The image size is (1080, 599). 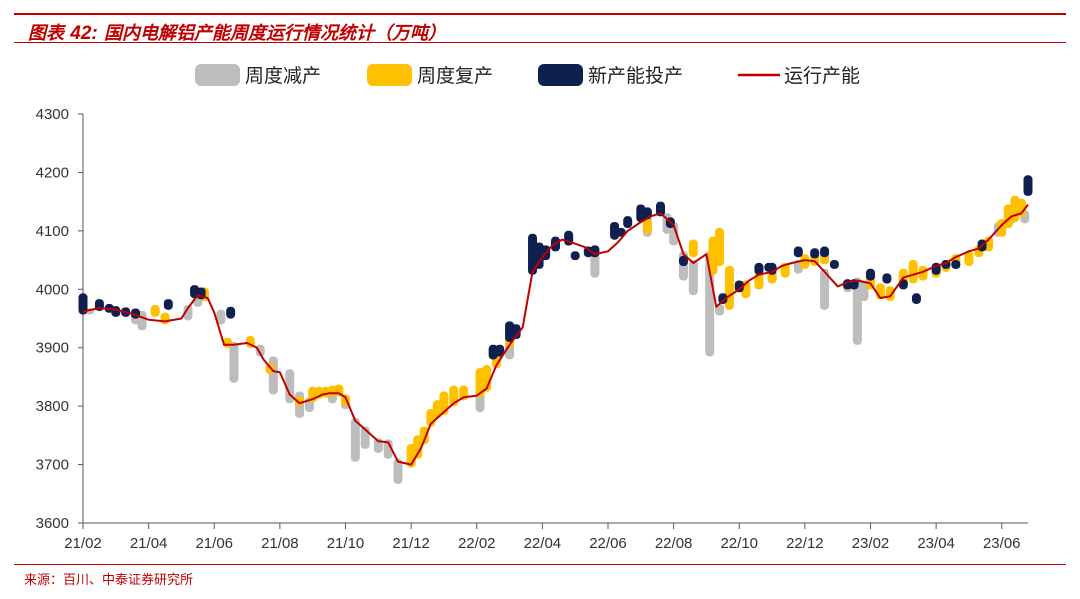 What do you see at coordinates (52, 289) in the screenshot?
I see `y-tick-label: 4000` at bounding box center [52, 289].